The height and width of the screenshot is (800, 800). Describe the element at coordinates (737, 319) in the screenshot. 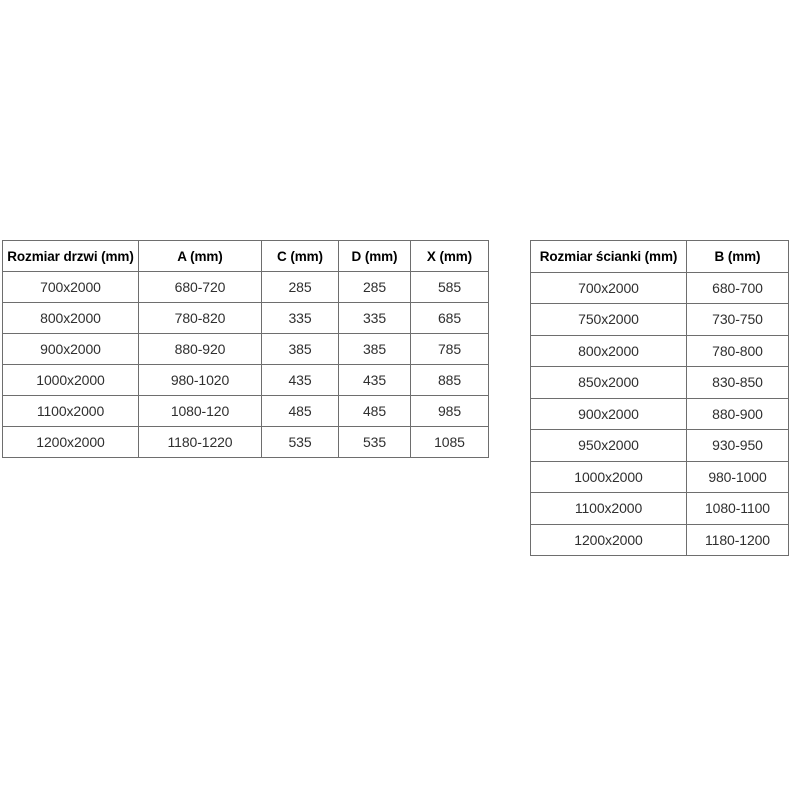

I see `cell-b: 730-750` at that location.